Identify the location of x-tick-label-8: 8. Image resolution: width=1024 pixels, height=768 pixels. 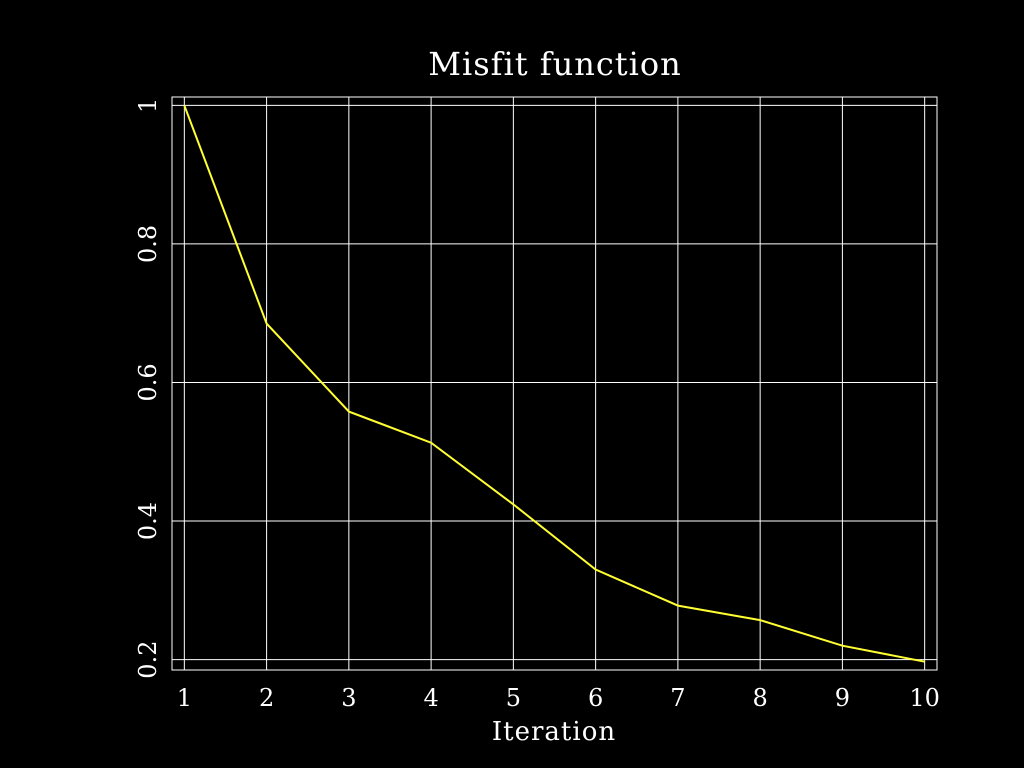
(760, 698).